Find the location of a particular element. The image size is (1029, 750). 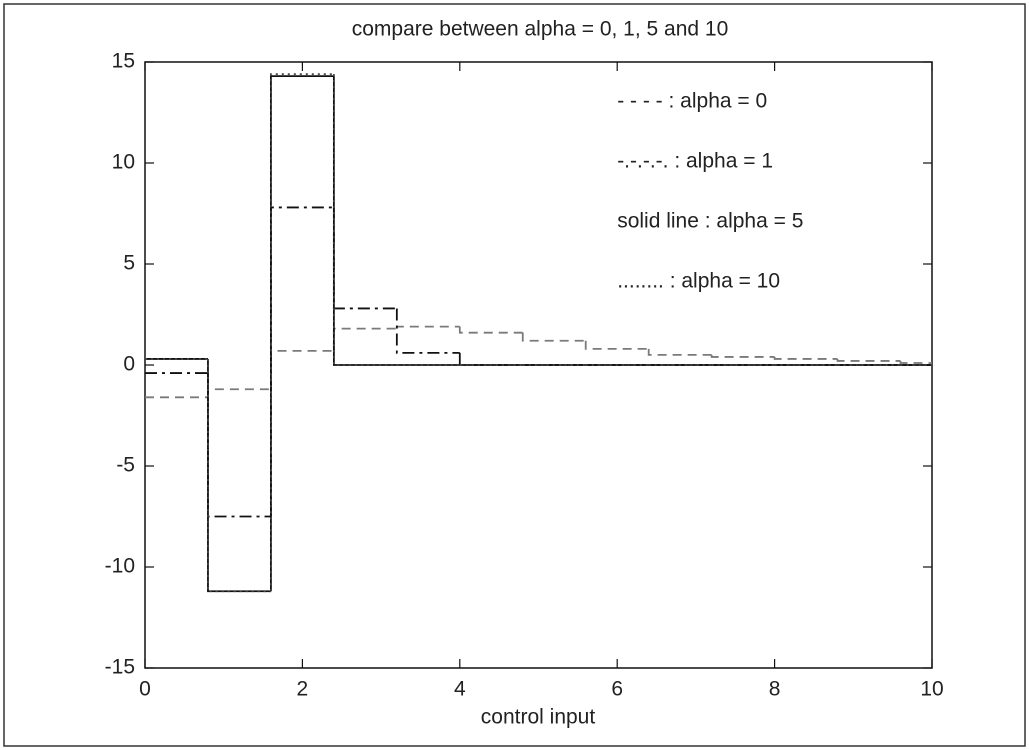

x-tick-label: 10 is located at coordinates (931, 689).